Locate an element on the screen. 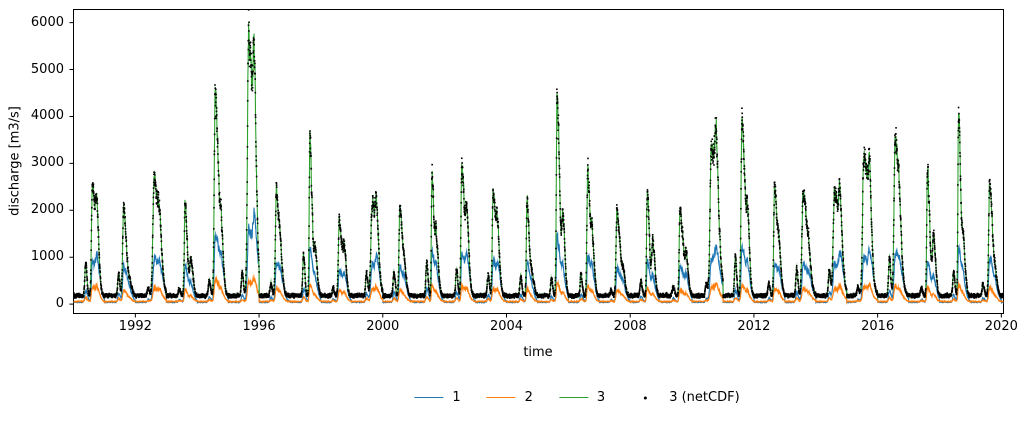 The width and height of the screenshot is (1031, 425). point-marker-icon is located at coordinates (646, 397).